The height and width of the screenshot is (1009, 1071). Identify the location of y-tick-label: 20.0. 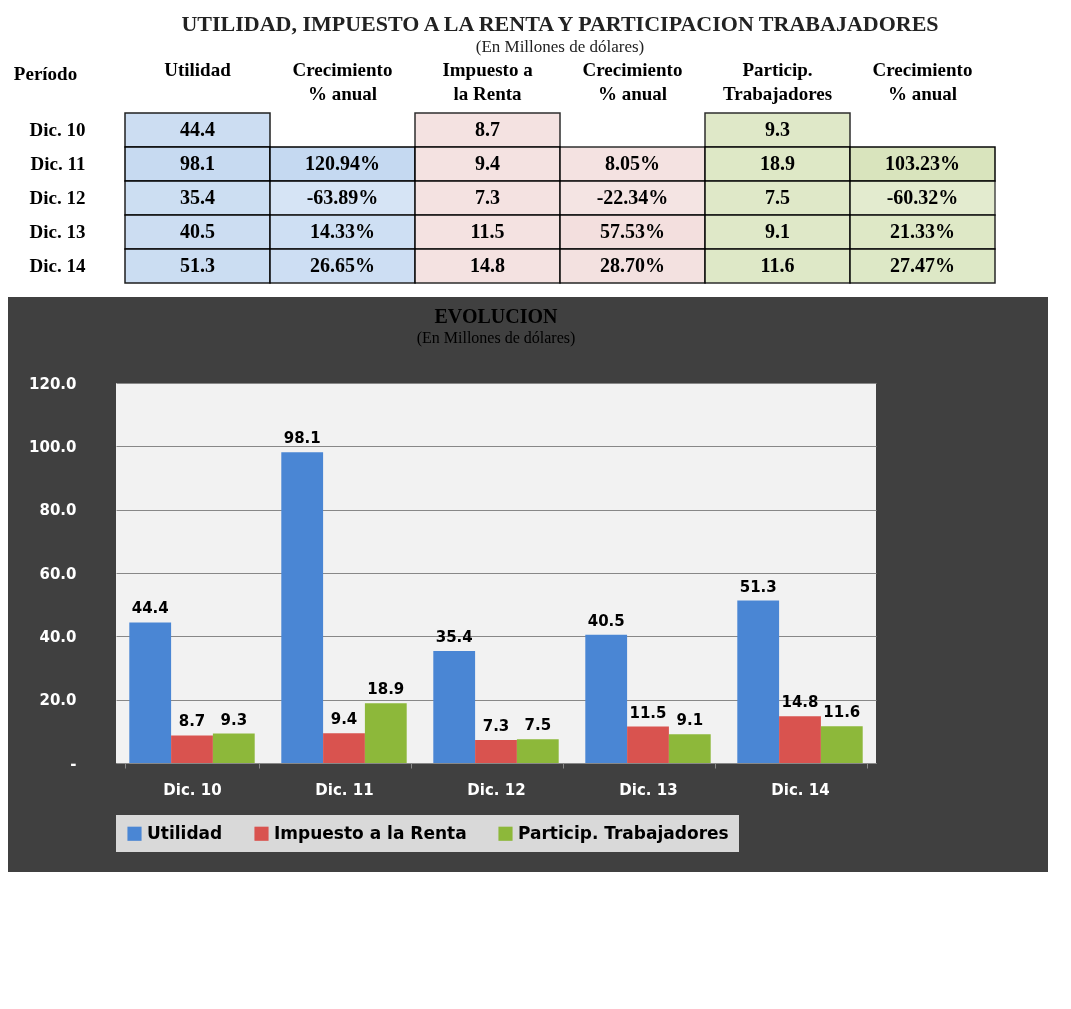
(58, 700).